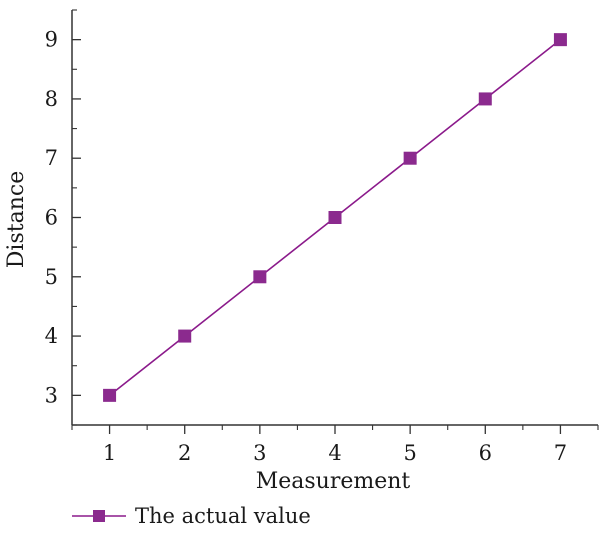 This screenshot has width=600, height=533. I want to click on legend-series-marker, so click(99, 516).